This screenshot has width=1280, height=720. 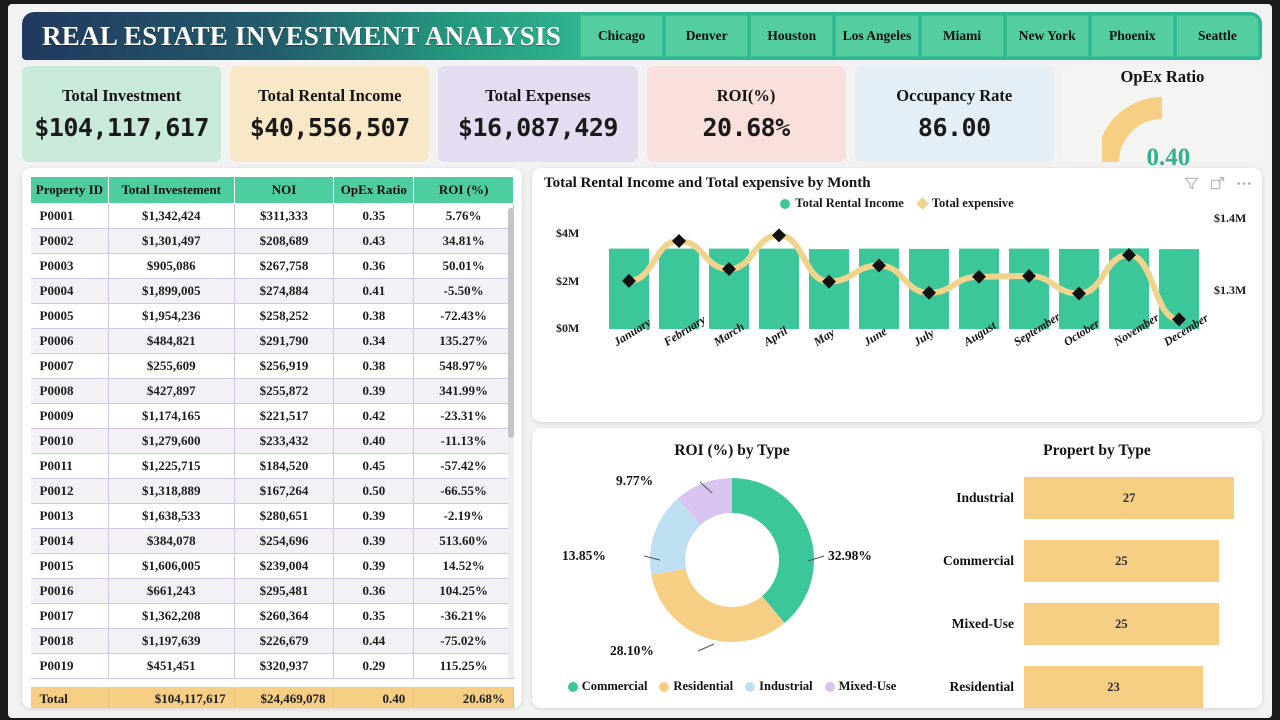 What do you see at coordinates (69, 641) in the screenshot?
I see `table-cell: P0018` at bounding box center [69, 641].